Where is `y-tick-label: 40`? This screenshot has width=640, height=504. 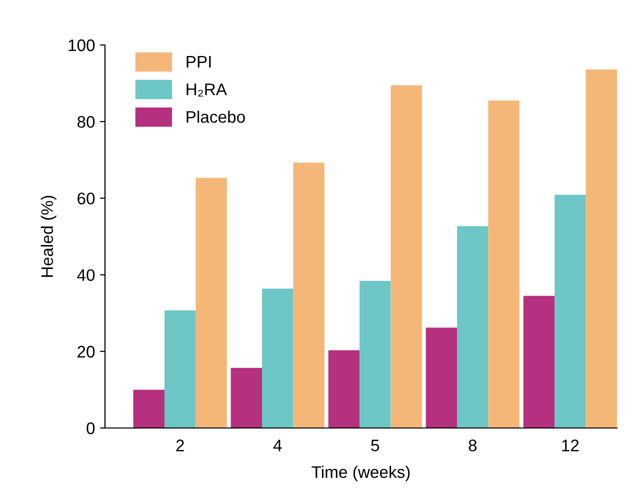 y-tick-label: 40 is located at coordinates (86, 275).